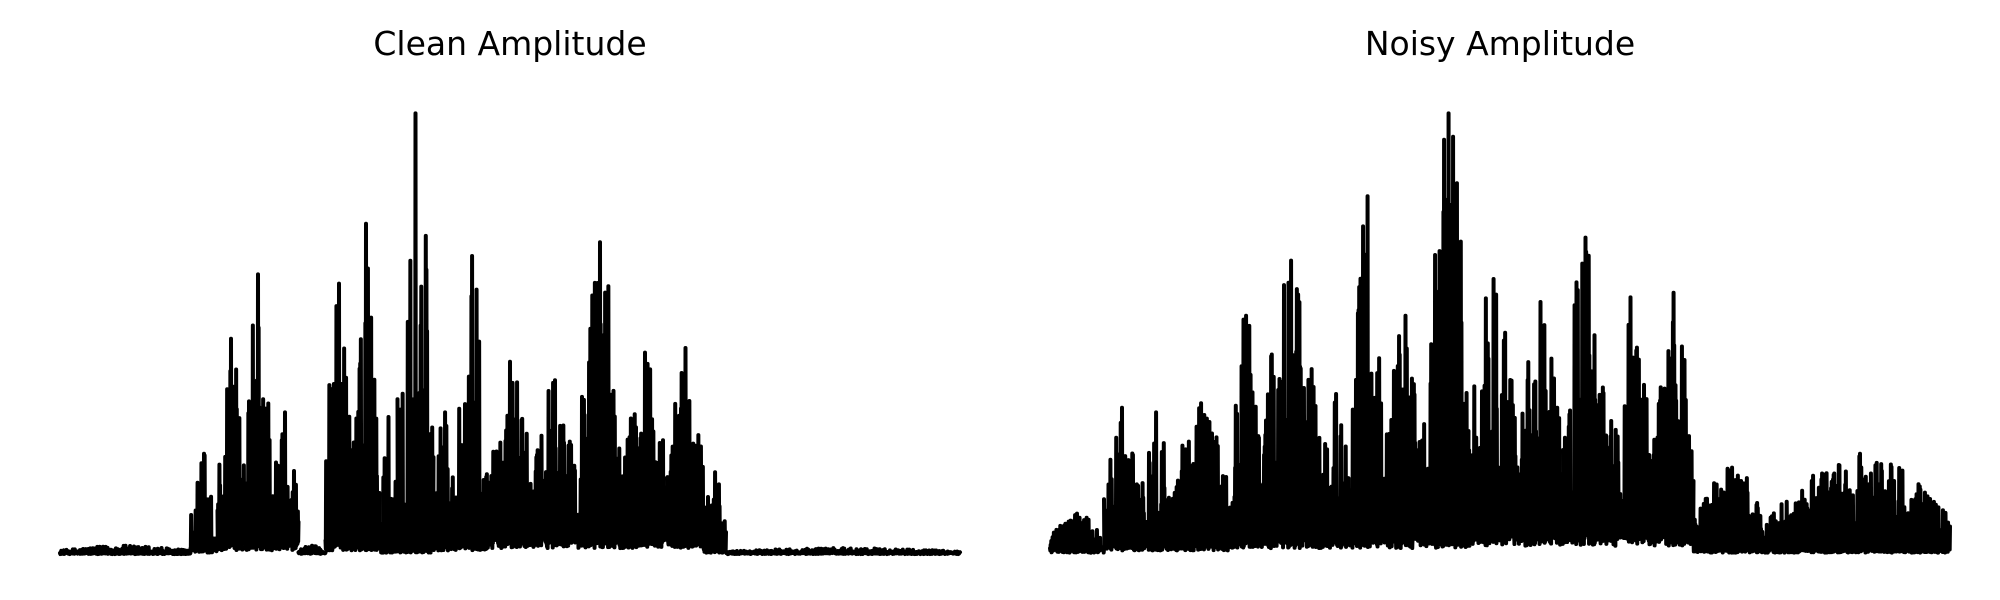 This screenshot has height=600, width=2000. I want to click on chart-title: Clean Amplitude, so click(510, 43).